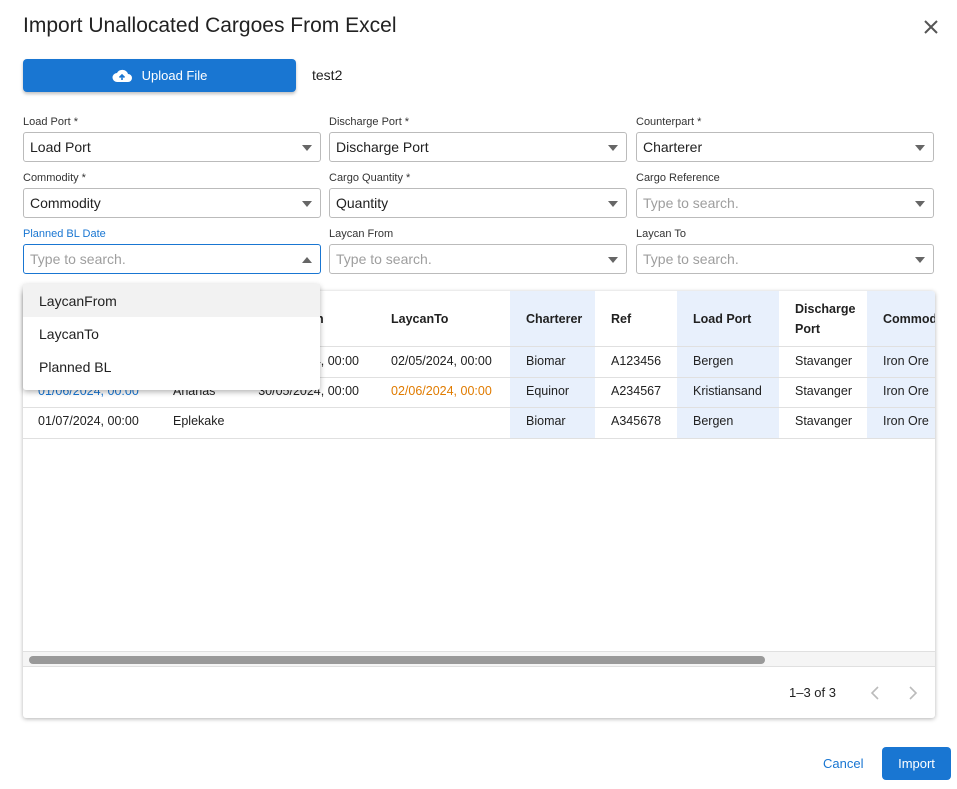  Describe the element at coordinates (51, 122) in the screenshot. I see `field-label: Load Port *` at that location.